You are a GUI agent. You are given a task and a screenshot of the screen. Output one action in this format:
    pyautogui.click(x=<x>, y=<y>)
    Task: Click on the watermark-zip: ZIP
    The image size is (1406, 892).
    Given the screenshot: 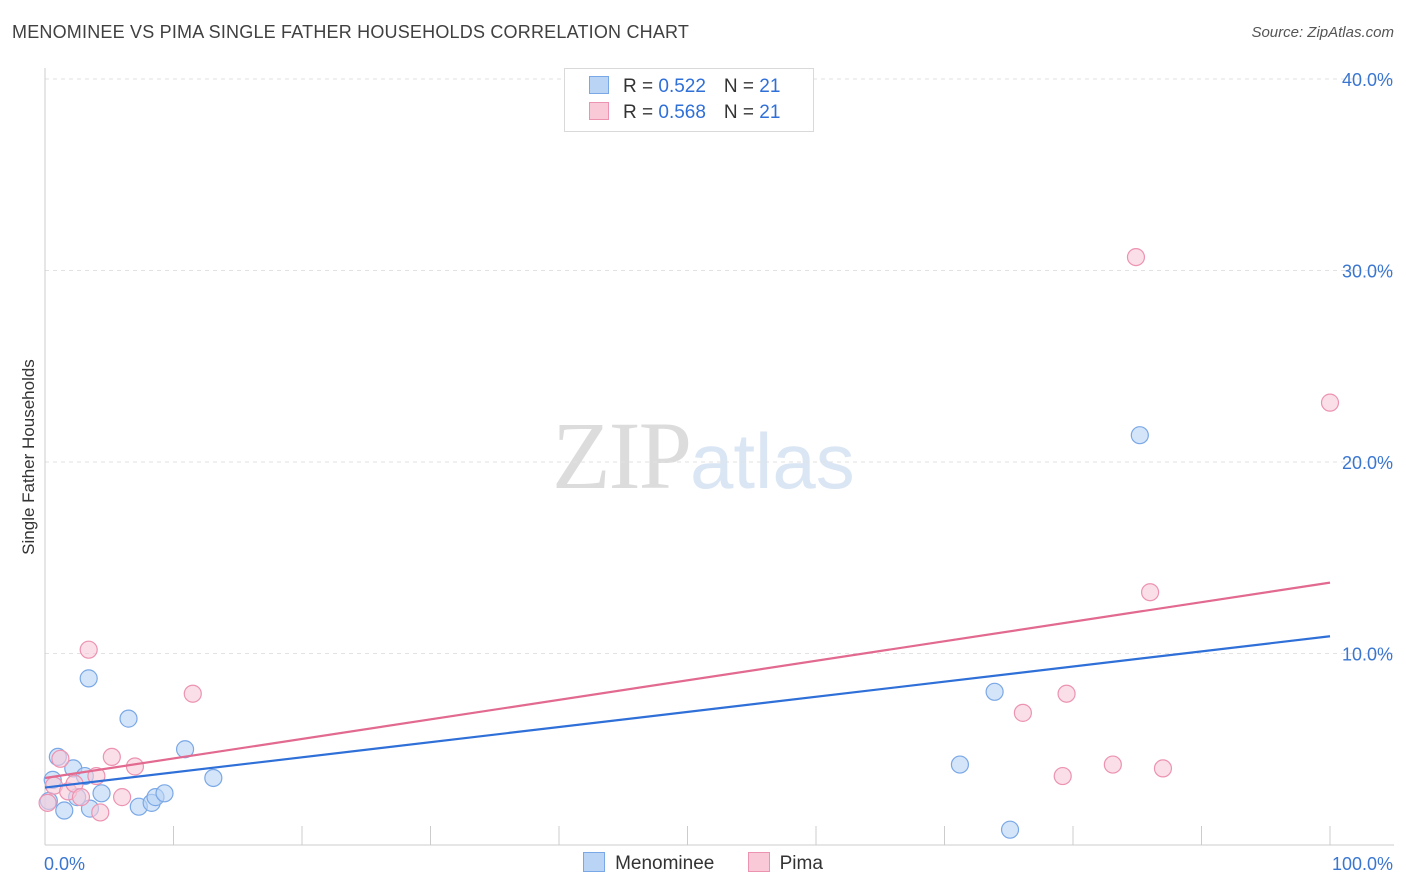 What is the action you would take?
    pyautogui.click(x=622, y=455)
    